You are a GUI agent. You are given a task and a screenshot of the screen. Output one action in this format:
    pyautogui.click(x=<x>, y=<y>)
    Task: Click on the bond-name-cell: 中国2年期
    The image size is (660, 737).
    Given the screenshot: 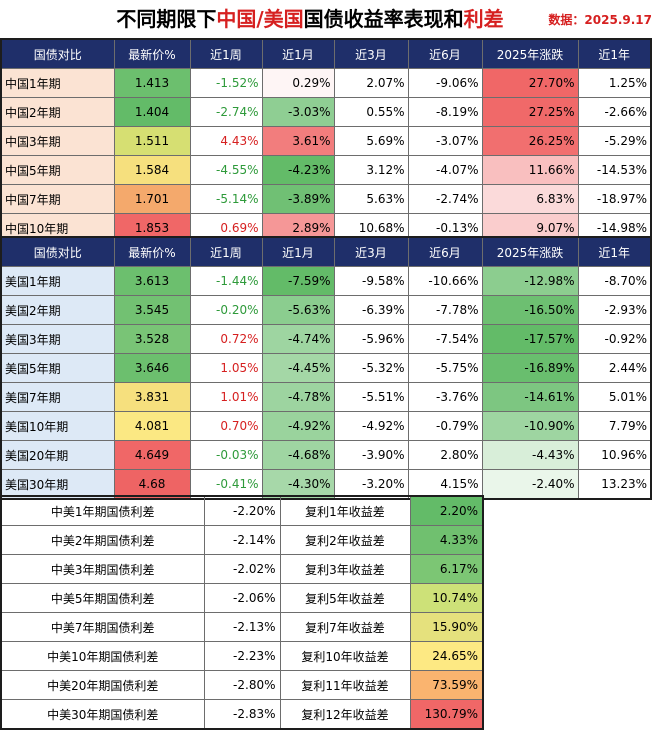 What is the action you would take?
    pyautogui.click(x=57, y=112)
    